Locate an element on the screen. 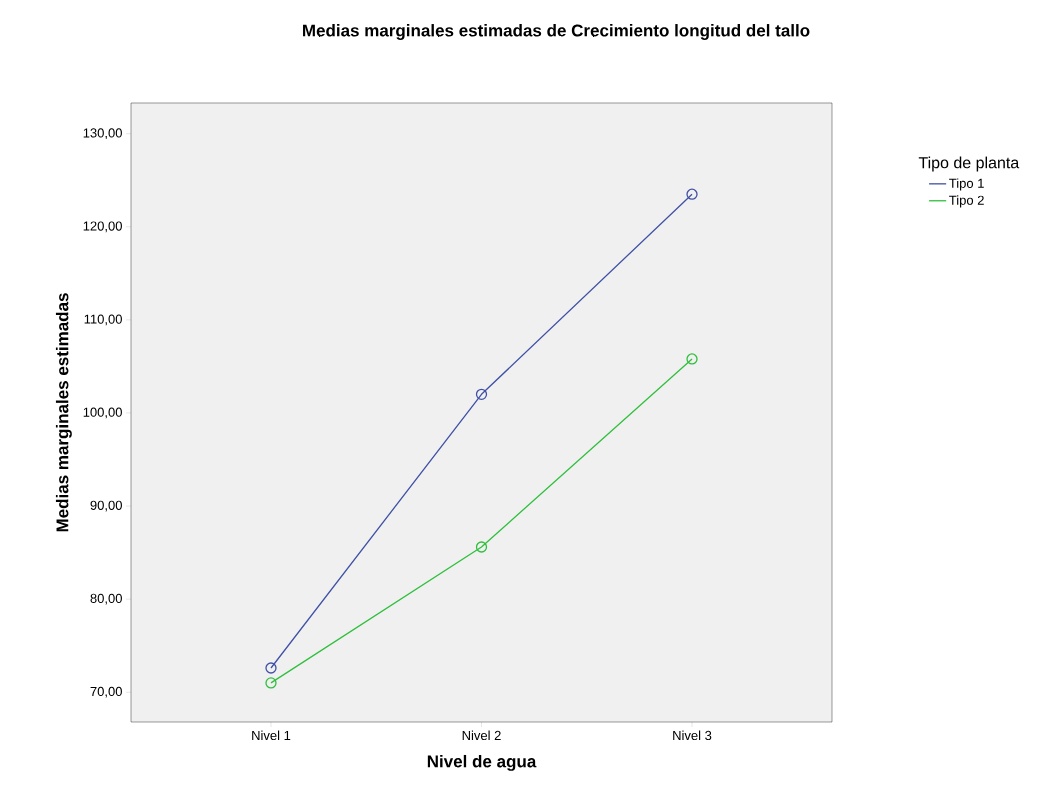 The image size is (1049, 807). y-axis-title: Medias marginales estimadas is located at coordinates (63, 412).